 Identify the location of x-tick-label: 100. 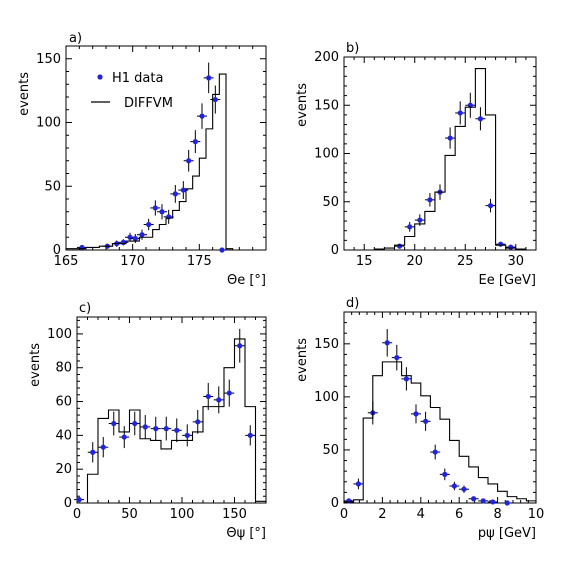
(182, 514).